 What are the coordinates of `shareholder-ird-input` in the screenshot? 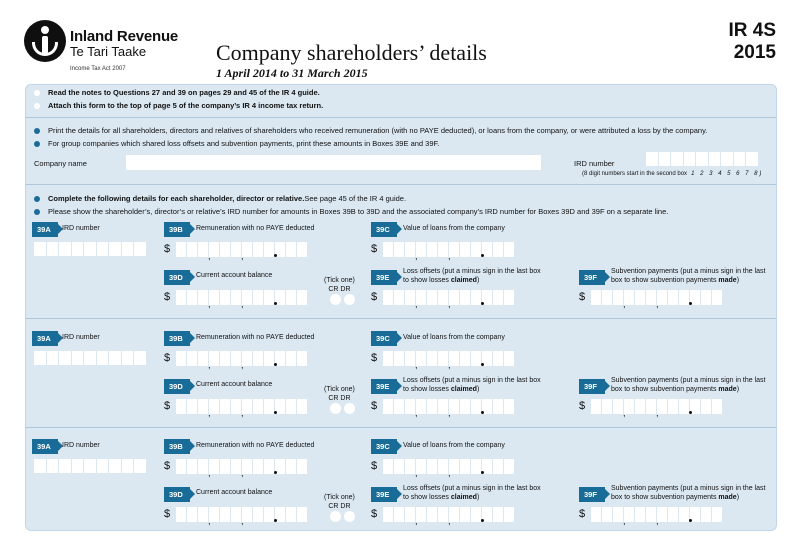 It's located at (90, 249).